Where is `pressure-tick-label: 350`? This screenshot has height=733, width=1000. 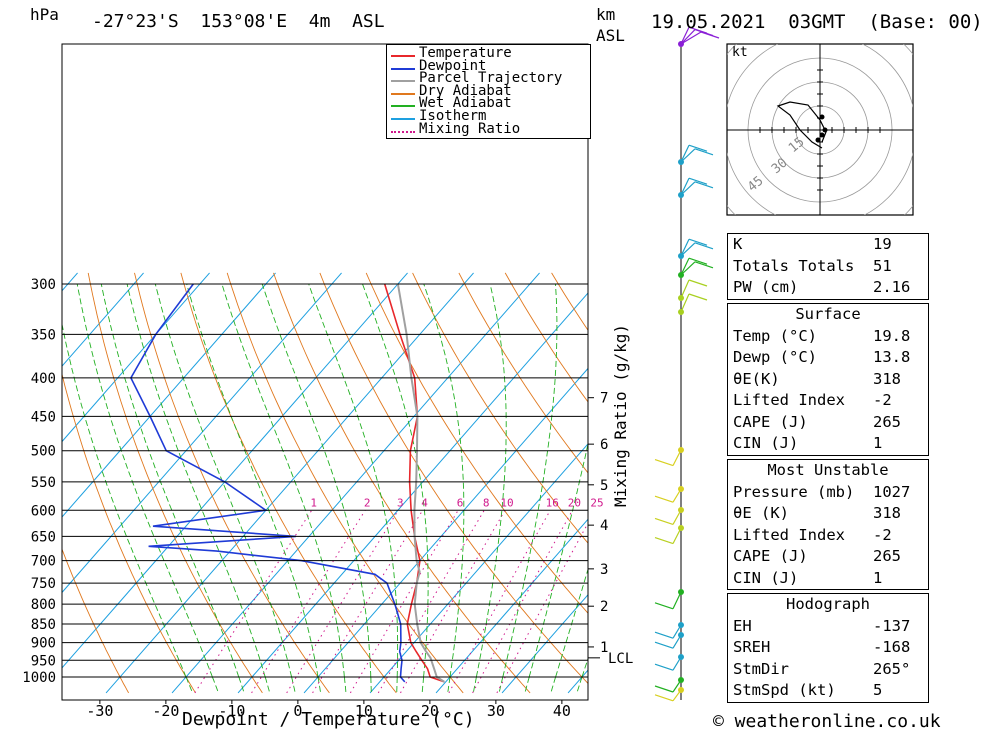 pressure-tick-label: 350 is located at coordinates (43, 335).